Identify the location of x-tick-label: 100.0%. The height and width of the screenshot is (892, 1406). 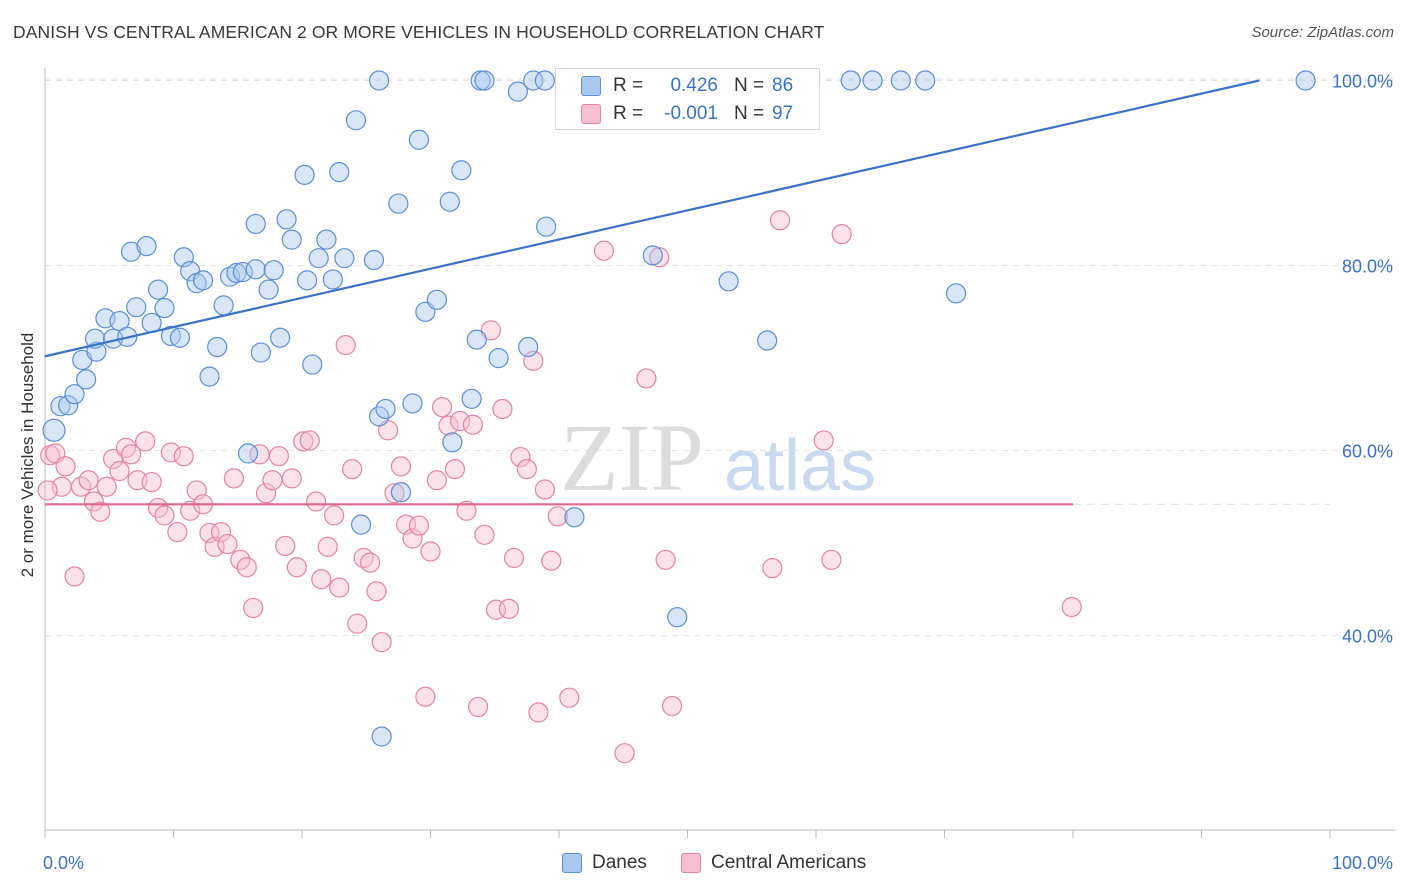
(1362, 863).